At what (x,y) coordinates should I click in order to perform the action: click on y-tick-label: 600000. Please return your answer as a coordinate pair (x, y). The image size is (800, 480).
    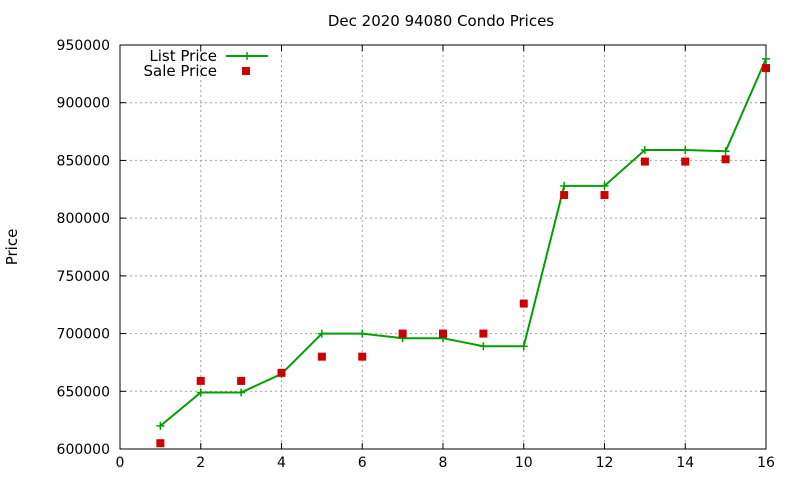
    Looking at the image, I should click on (83, 450).